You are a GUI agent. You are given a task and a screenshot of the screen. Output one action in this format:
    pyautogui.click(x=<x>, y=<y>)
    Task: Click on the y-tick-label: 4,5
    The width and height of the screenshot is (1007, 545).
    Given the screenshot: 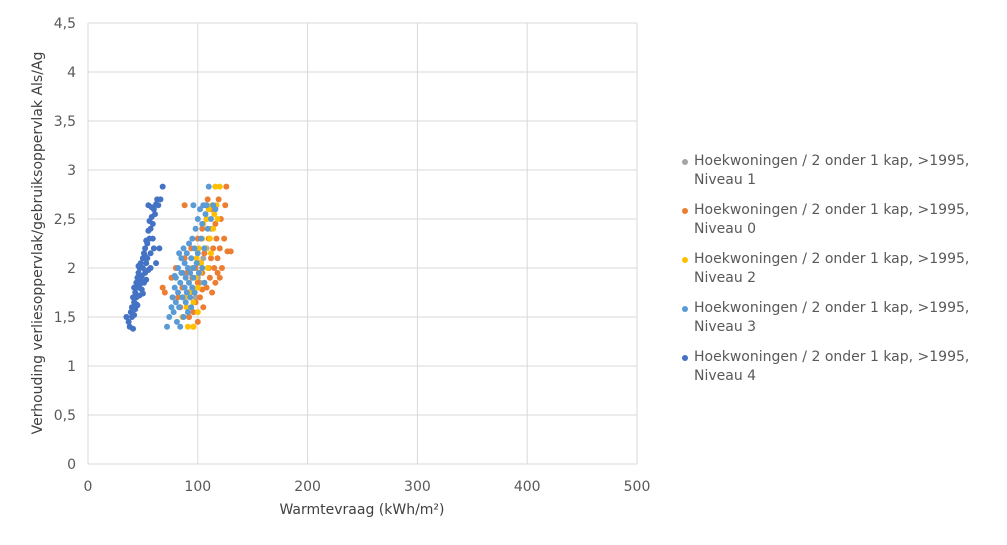 What is the action you would take?
    pyautogui.click(x=65, y=24)
    